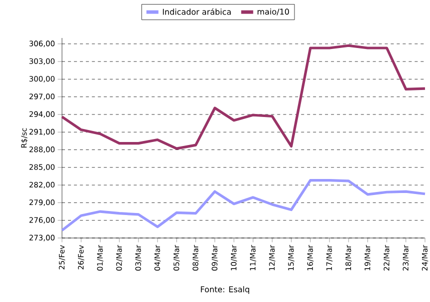 This screenshot has width=430, height=302. What do you see at coordinates (243, 205) in the screenshot?
I see `line-series` at bounding box center [243, 205].